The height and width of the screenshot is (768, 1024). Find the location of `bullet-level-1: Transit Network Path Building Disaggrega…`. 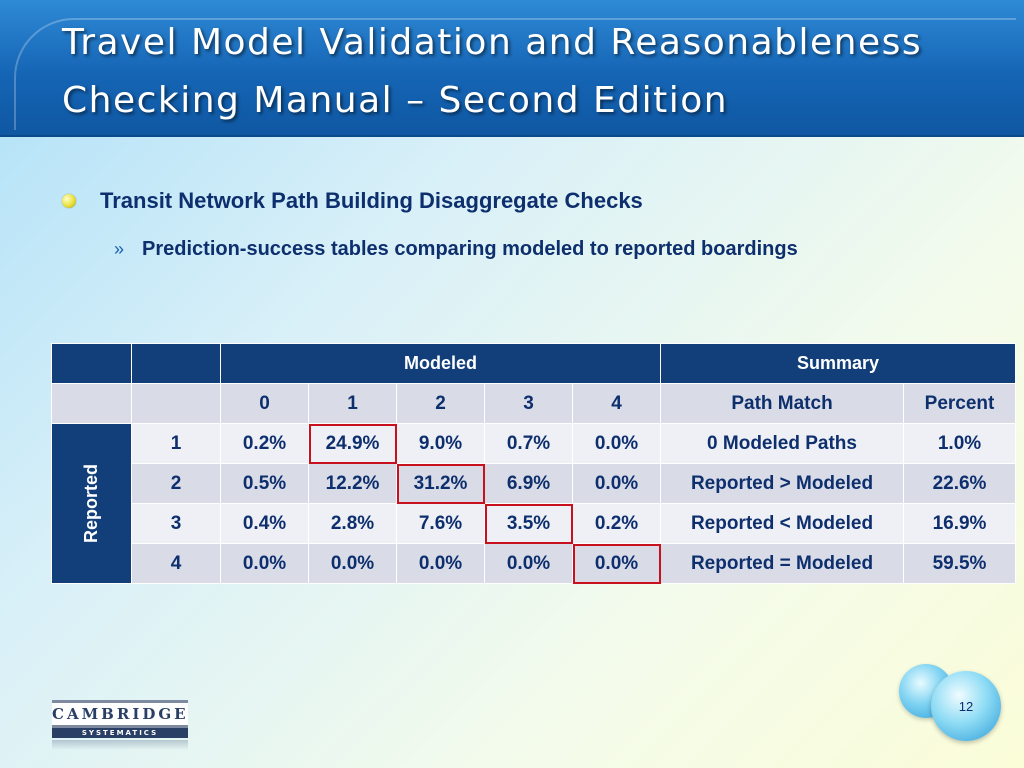

bullet-level-1: Transit Network Path Building Disaggrega… is located at coordinates (352, 201).